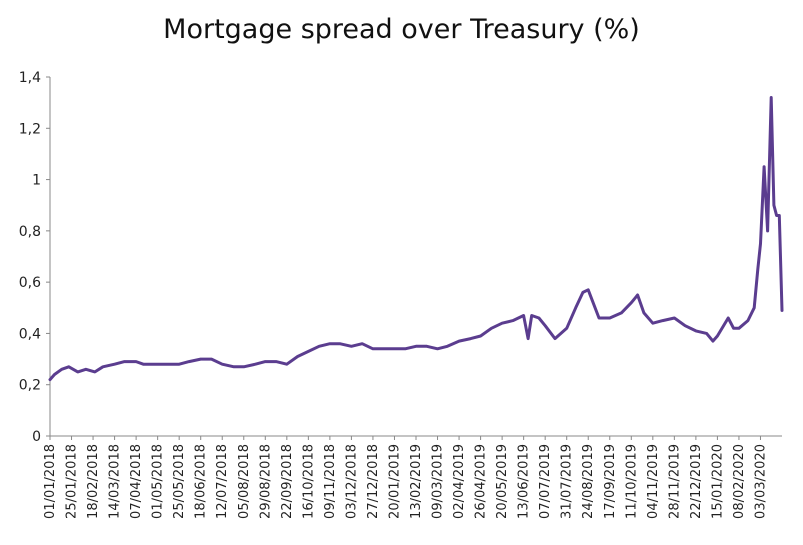 The image size is (803, 545). I want to click on x-tick-label: 18/02/2018, so click(93, 481).